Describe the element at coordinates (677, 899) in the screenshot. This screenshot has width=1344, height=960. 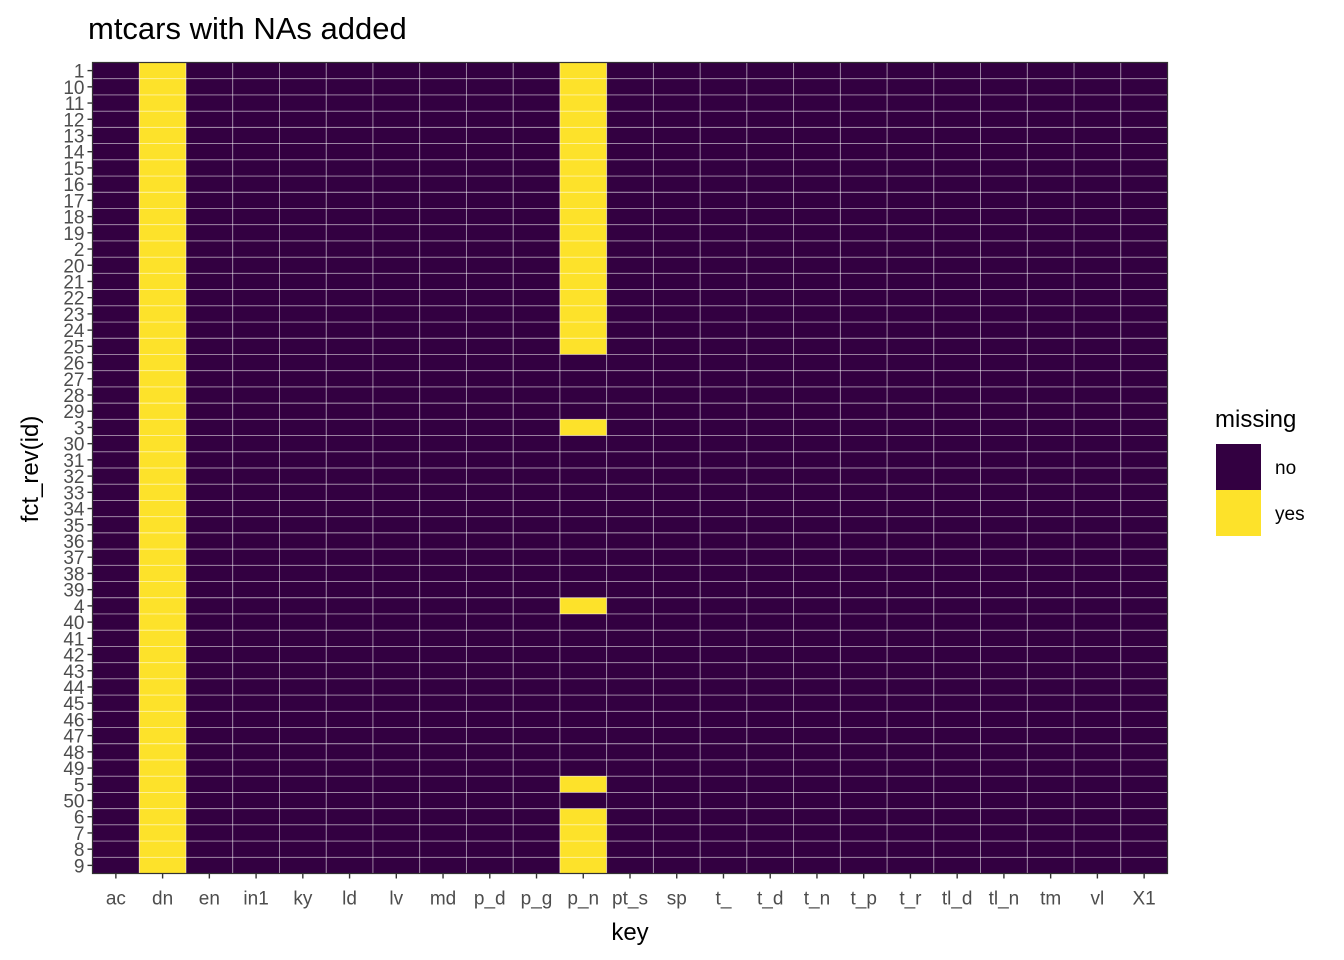
I see `x-tick-label: sp` at that location.